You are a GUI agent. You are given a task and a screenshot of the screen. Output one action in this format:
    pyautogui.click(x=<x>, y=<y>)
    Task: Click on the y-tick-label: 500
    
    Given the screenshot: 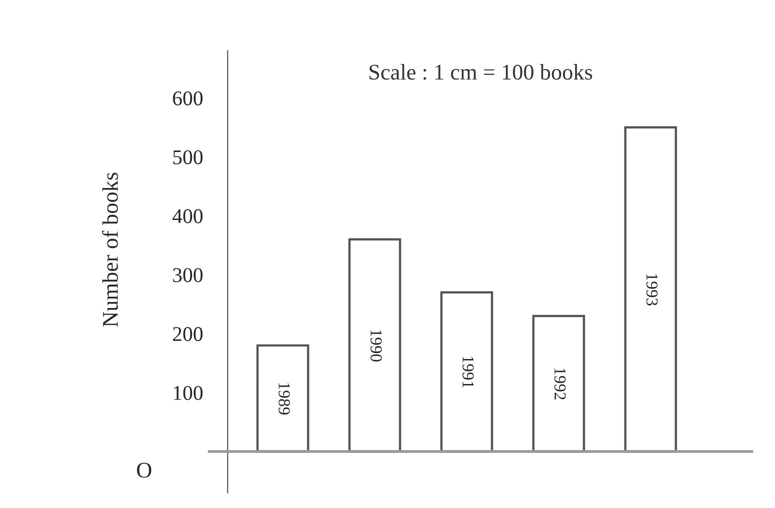 What is the action you would take?
    pyautogui.click(x=188, y=157)
    